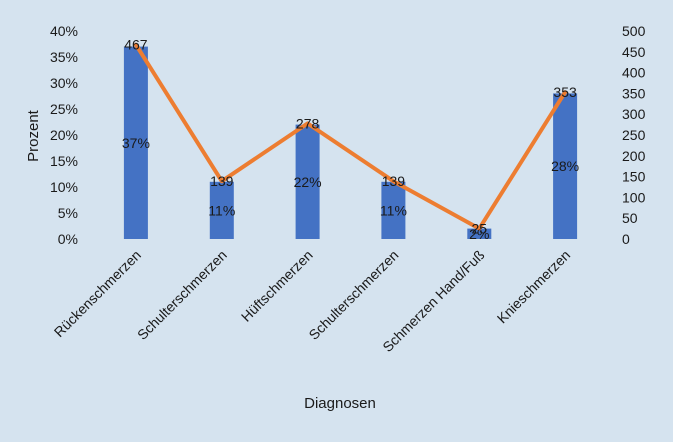 The height and width of the screenshot is (442, 673). Describe the element at coordinates (222, 181) in the screenshot. I see `line-label-2: 139` at that location.